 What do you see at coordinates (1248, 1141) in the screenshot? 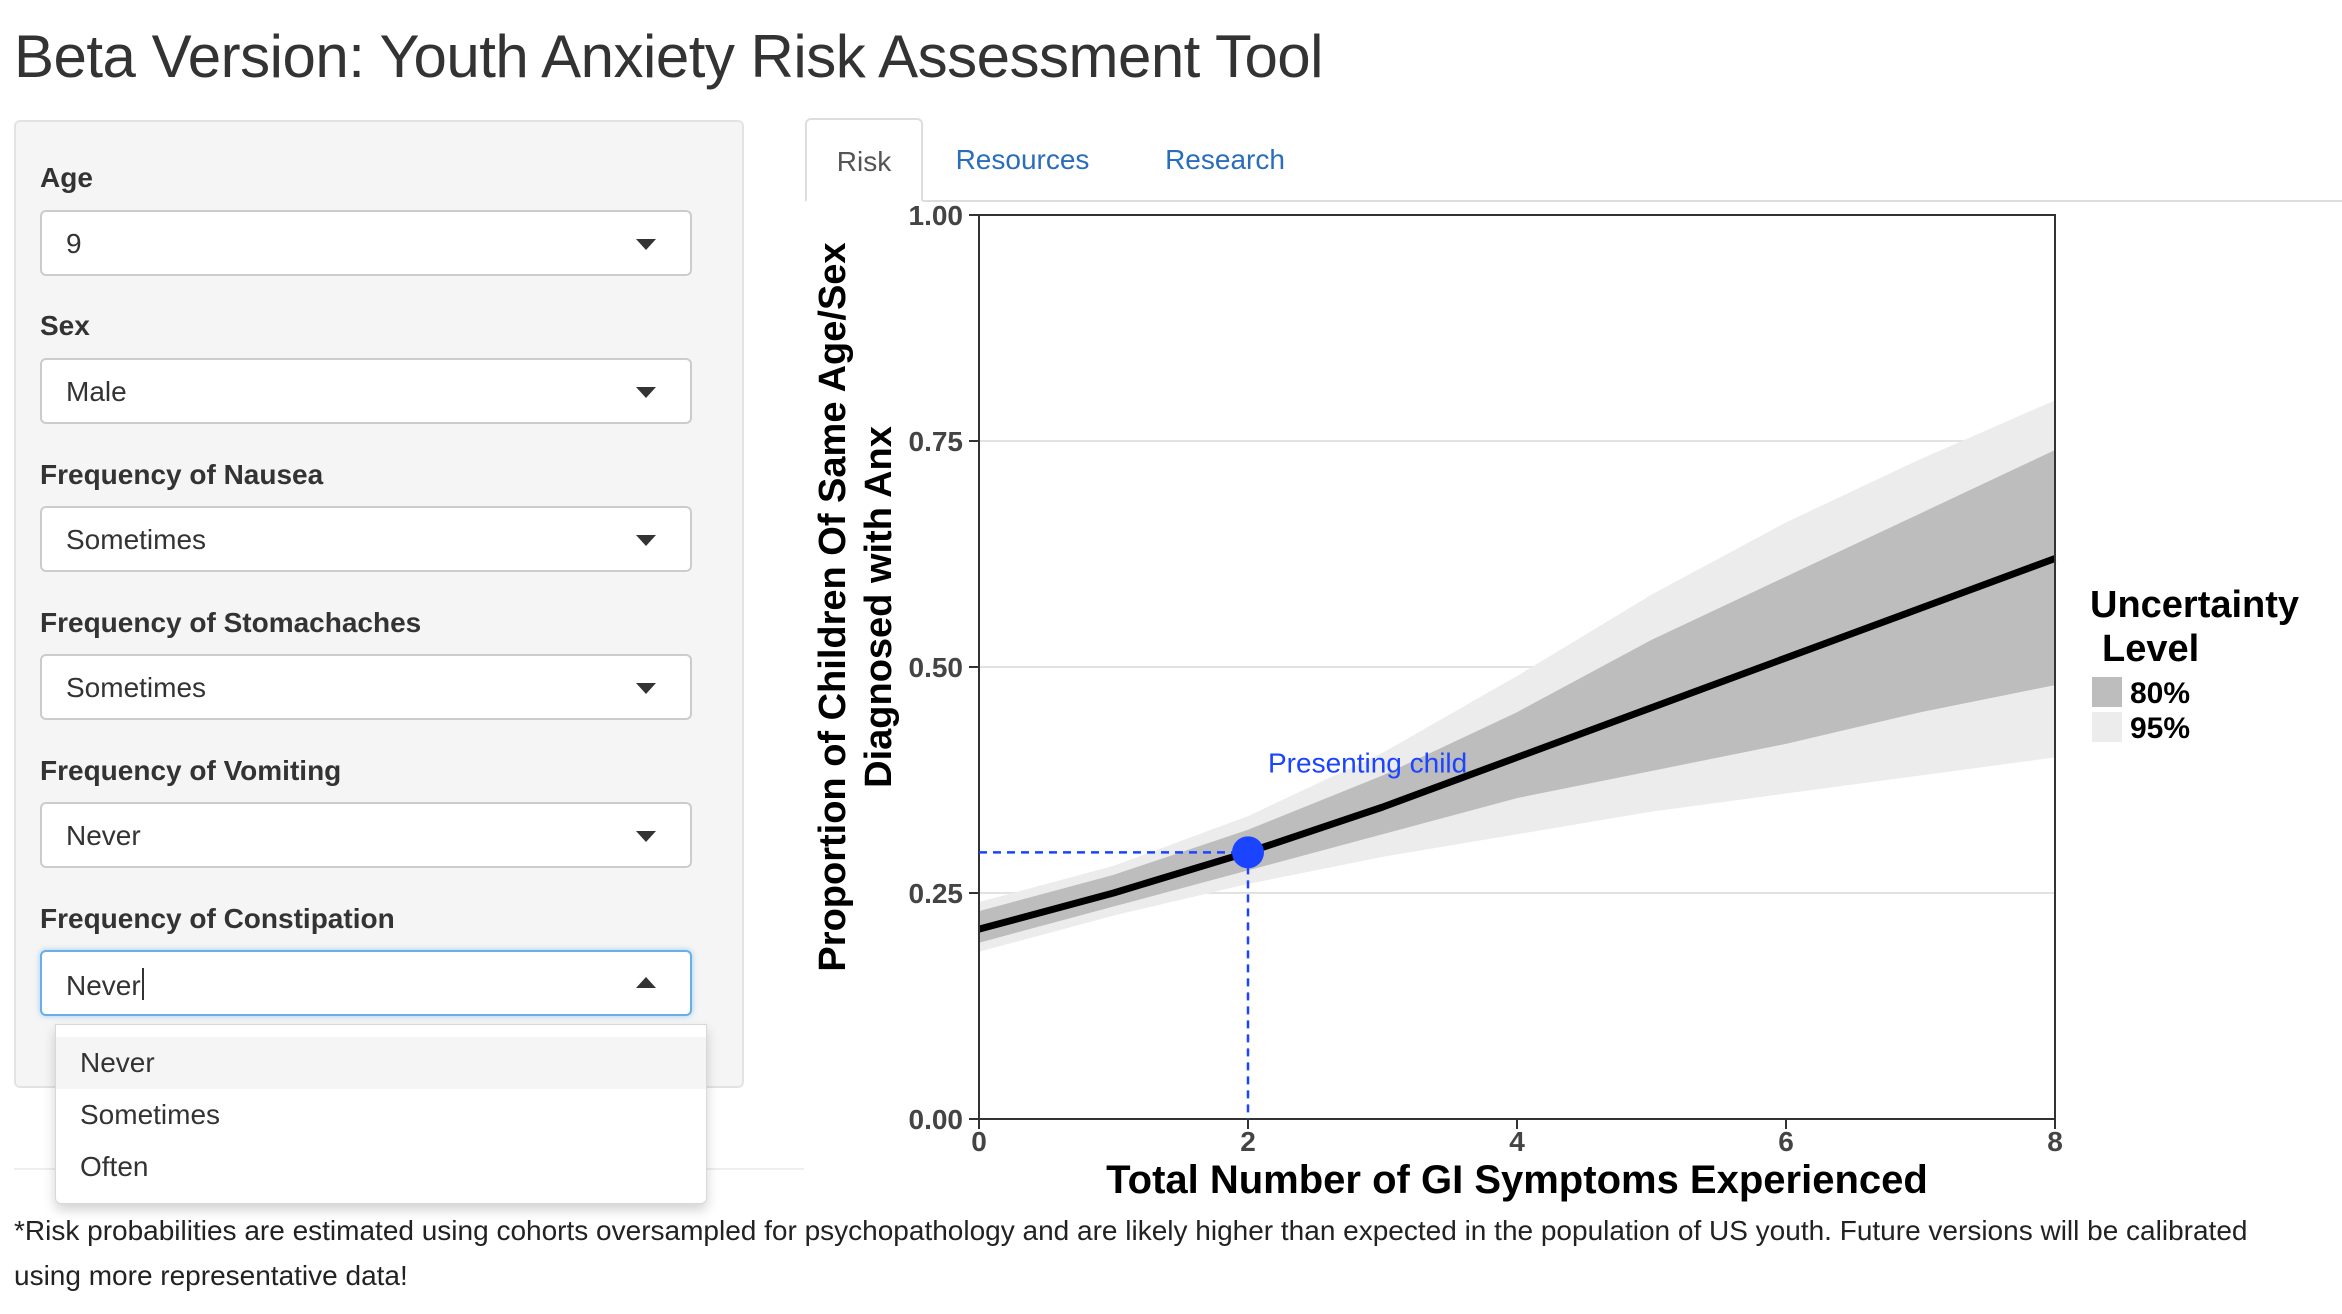
I see `x-tick-label: 2` at bounding box center [1248, 1141].